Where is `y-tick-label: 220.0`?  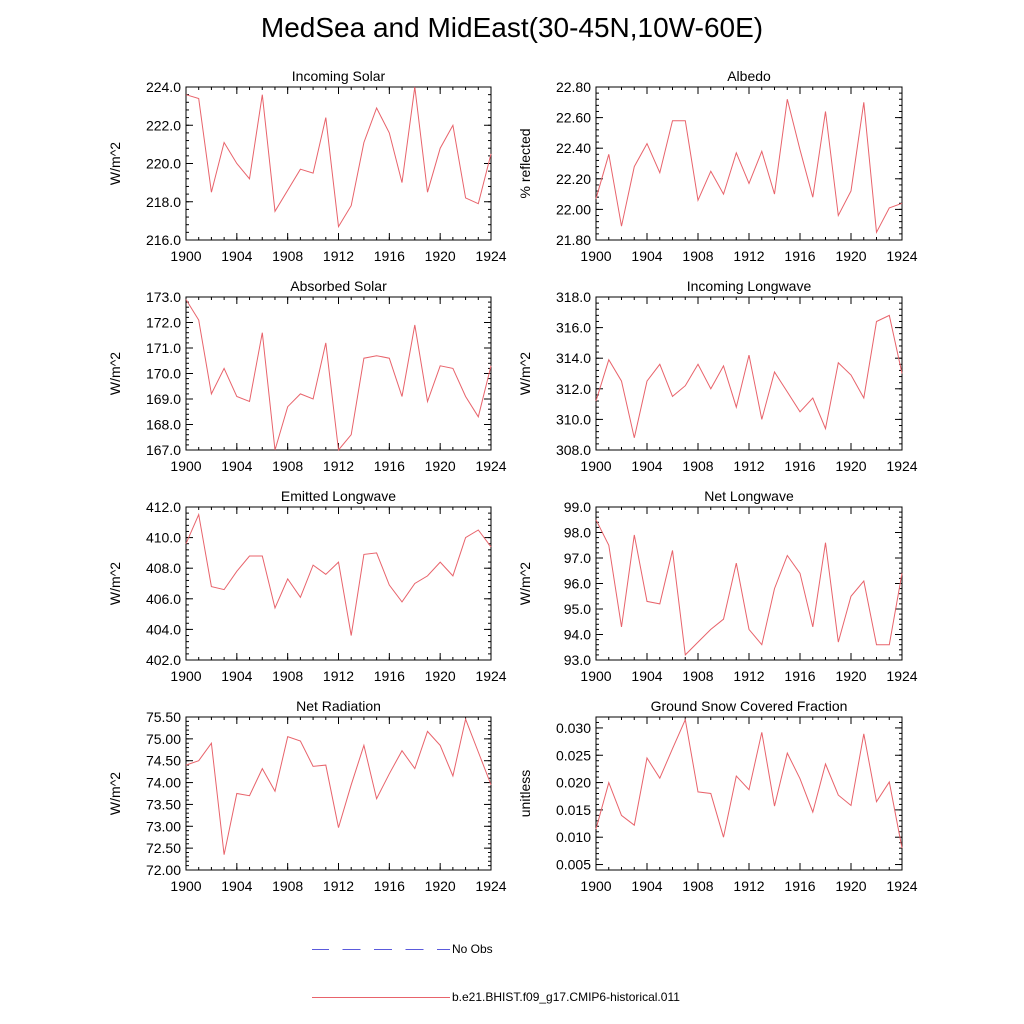 y-tick-label: 220.0 is located at coordinates (163, 164).